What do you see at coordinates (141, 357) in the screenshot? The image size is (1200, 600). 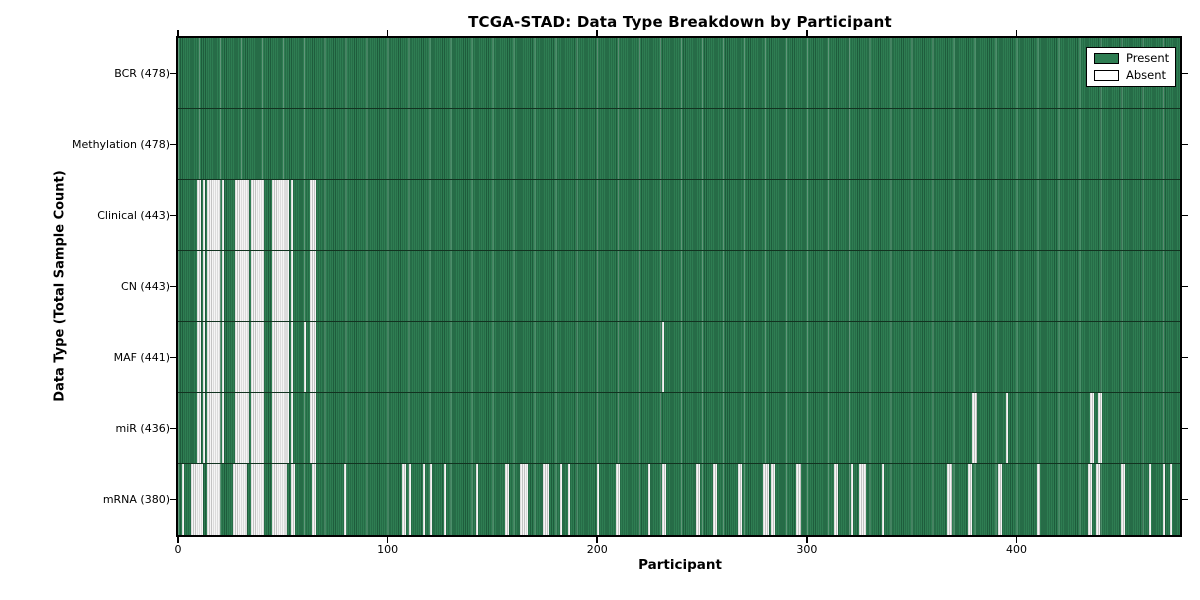 I see `y-tick-label-MAF: MAF (441)` at bounding box center [141, 357].